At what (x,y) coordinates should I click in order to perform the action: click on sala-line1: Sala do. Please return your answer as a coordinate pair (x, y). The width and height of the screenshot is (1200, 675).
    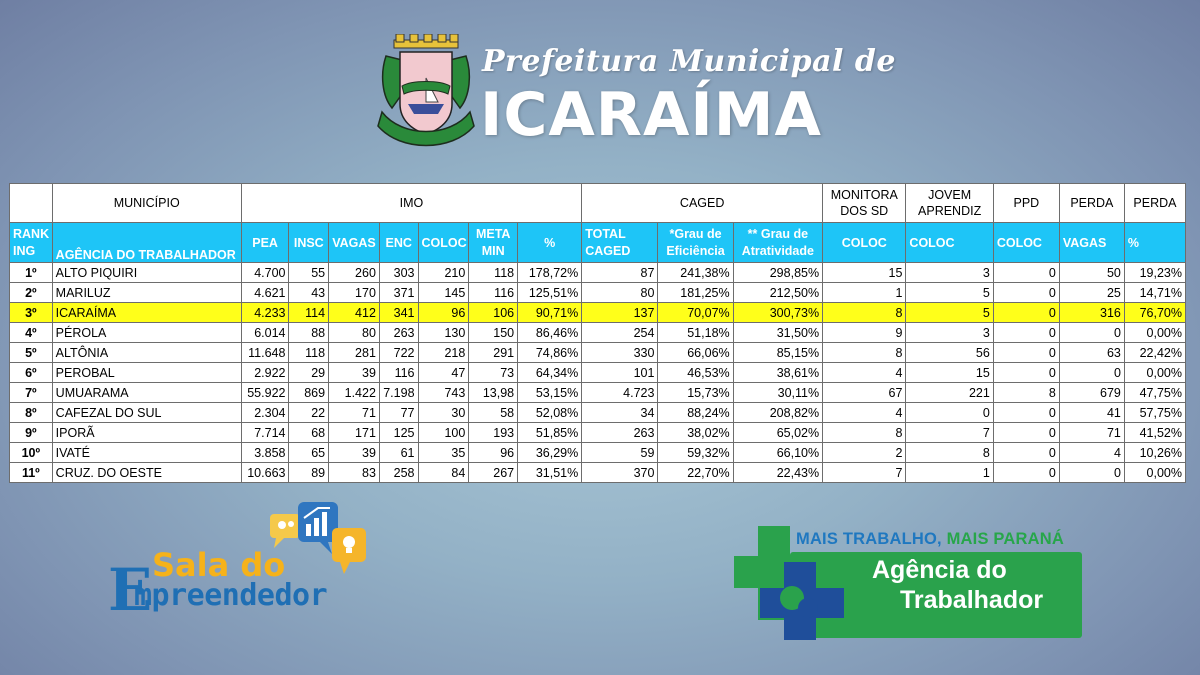
    Looking at the image, I should click on (219, 565).